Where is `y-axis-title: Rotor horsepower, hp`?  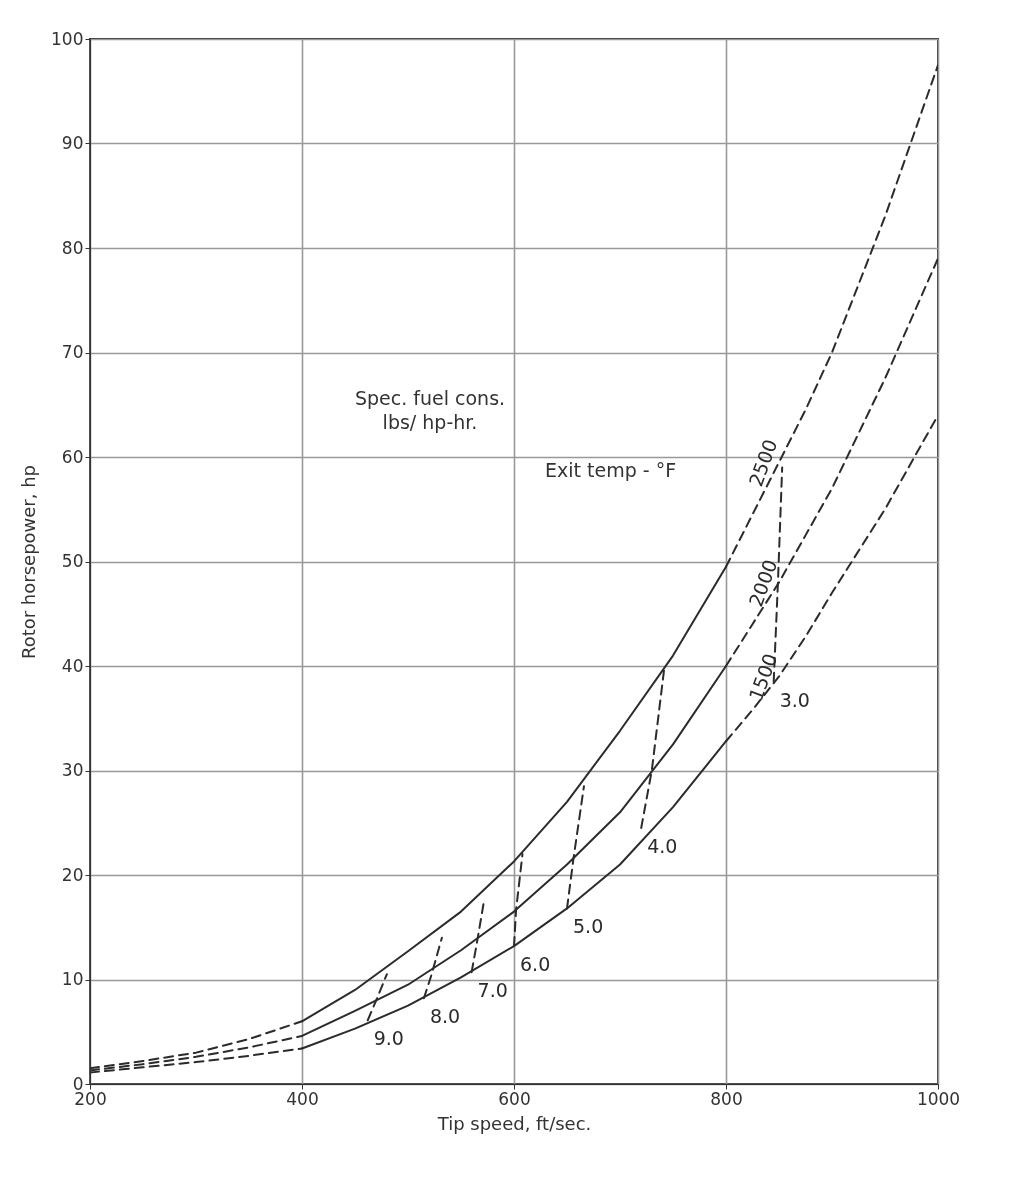 y-axis-title: Rotor horsepower, hp is located at coordinates (29, 562).